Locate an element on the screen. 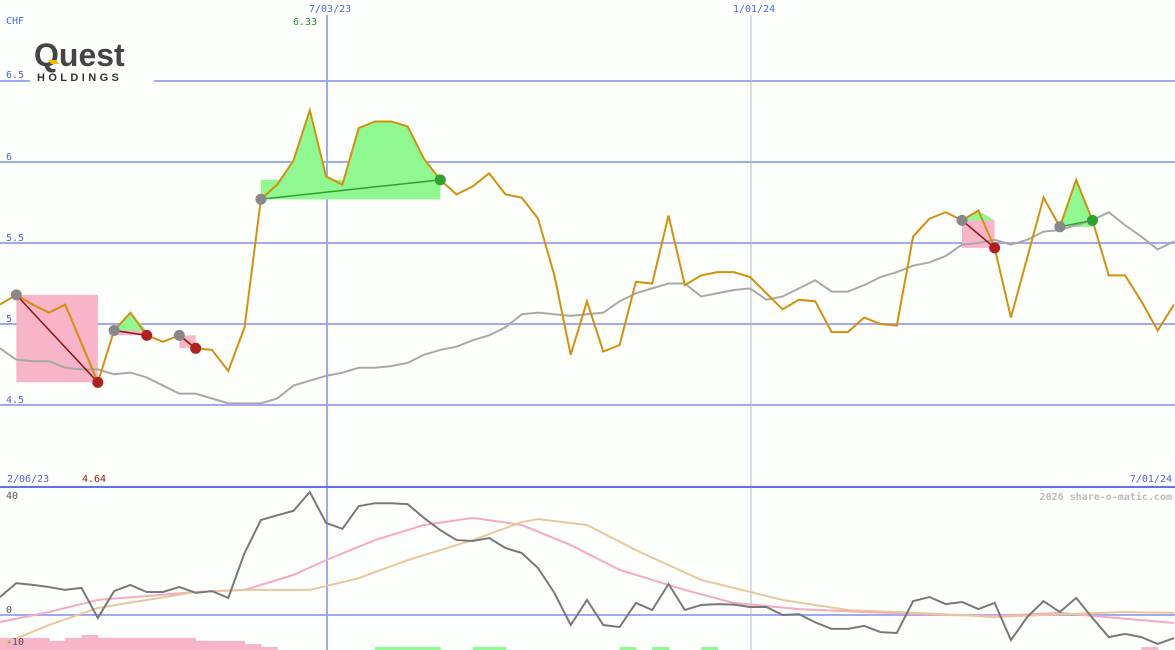  ytick-5: 5 is located at coordinates (9, 319).